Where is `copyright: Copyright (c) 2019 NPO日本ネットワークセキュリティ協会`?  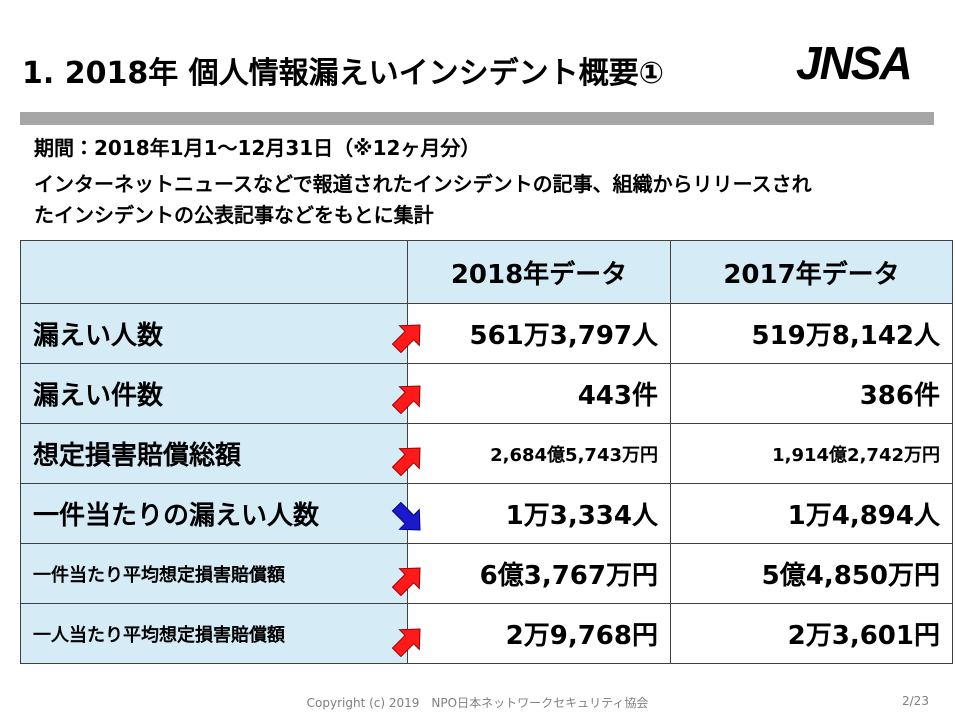
copyright: Copyright (c) 2019 NPO日本ネットワークセキュリティ協会 is located at coordinates (477, 703).